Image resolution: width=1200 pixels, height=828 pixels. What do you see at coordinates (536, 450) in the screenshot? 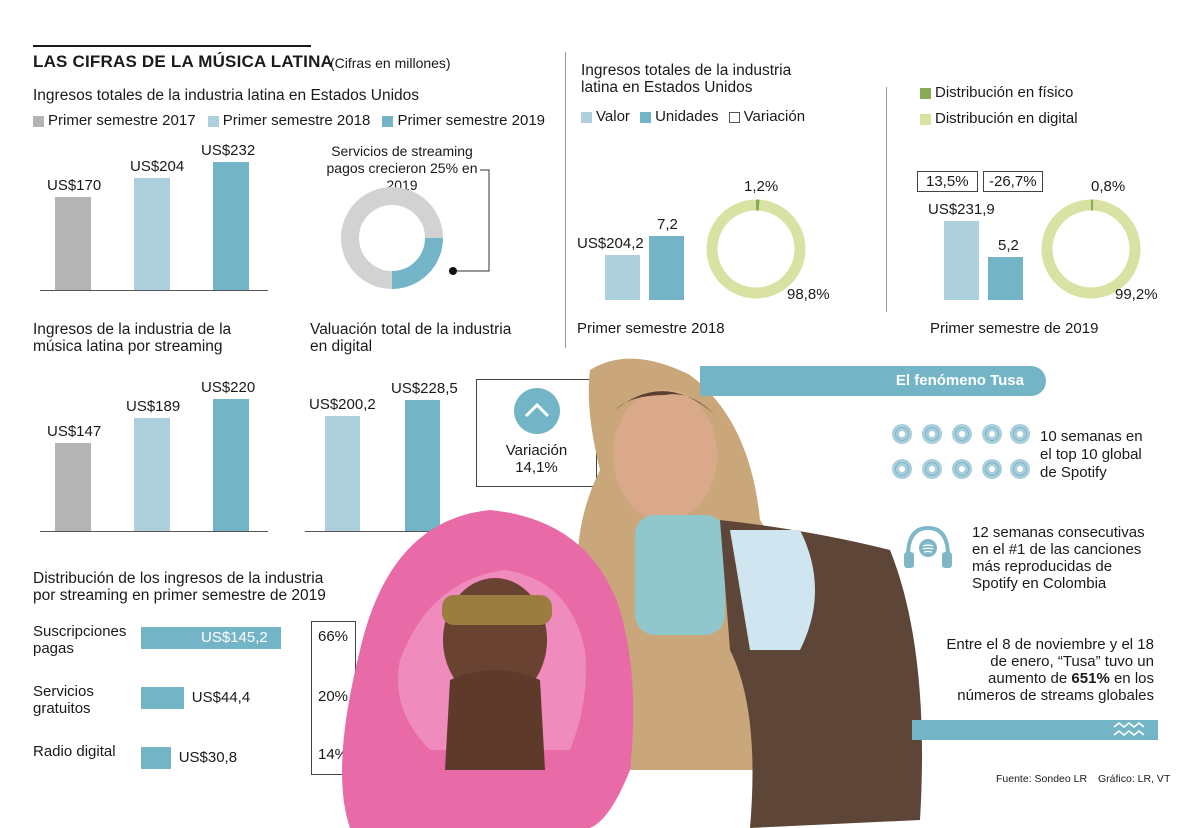
I see `variation-label: Variación` at bounding box center [536, 450].